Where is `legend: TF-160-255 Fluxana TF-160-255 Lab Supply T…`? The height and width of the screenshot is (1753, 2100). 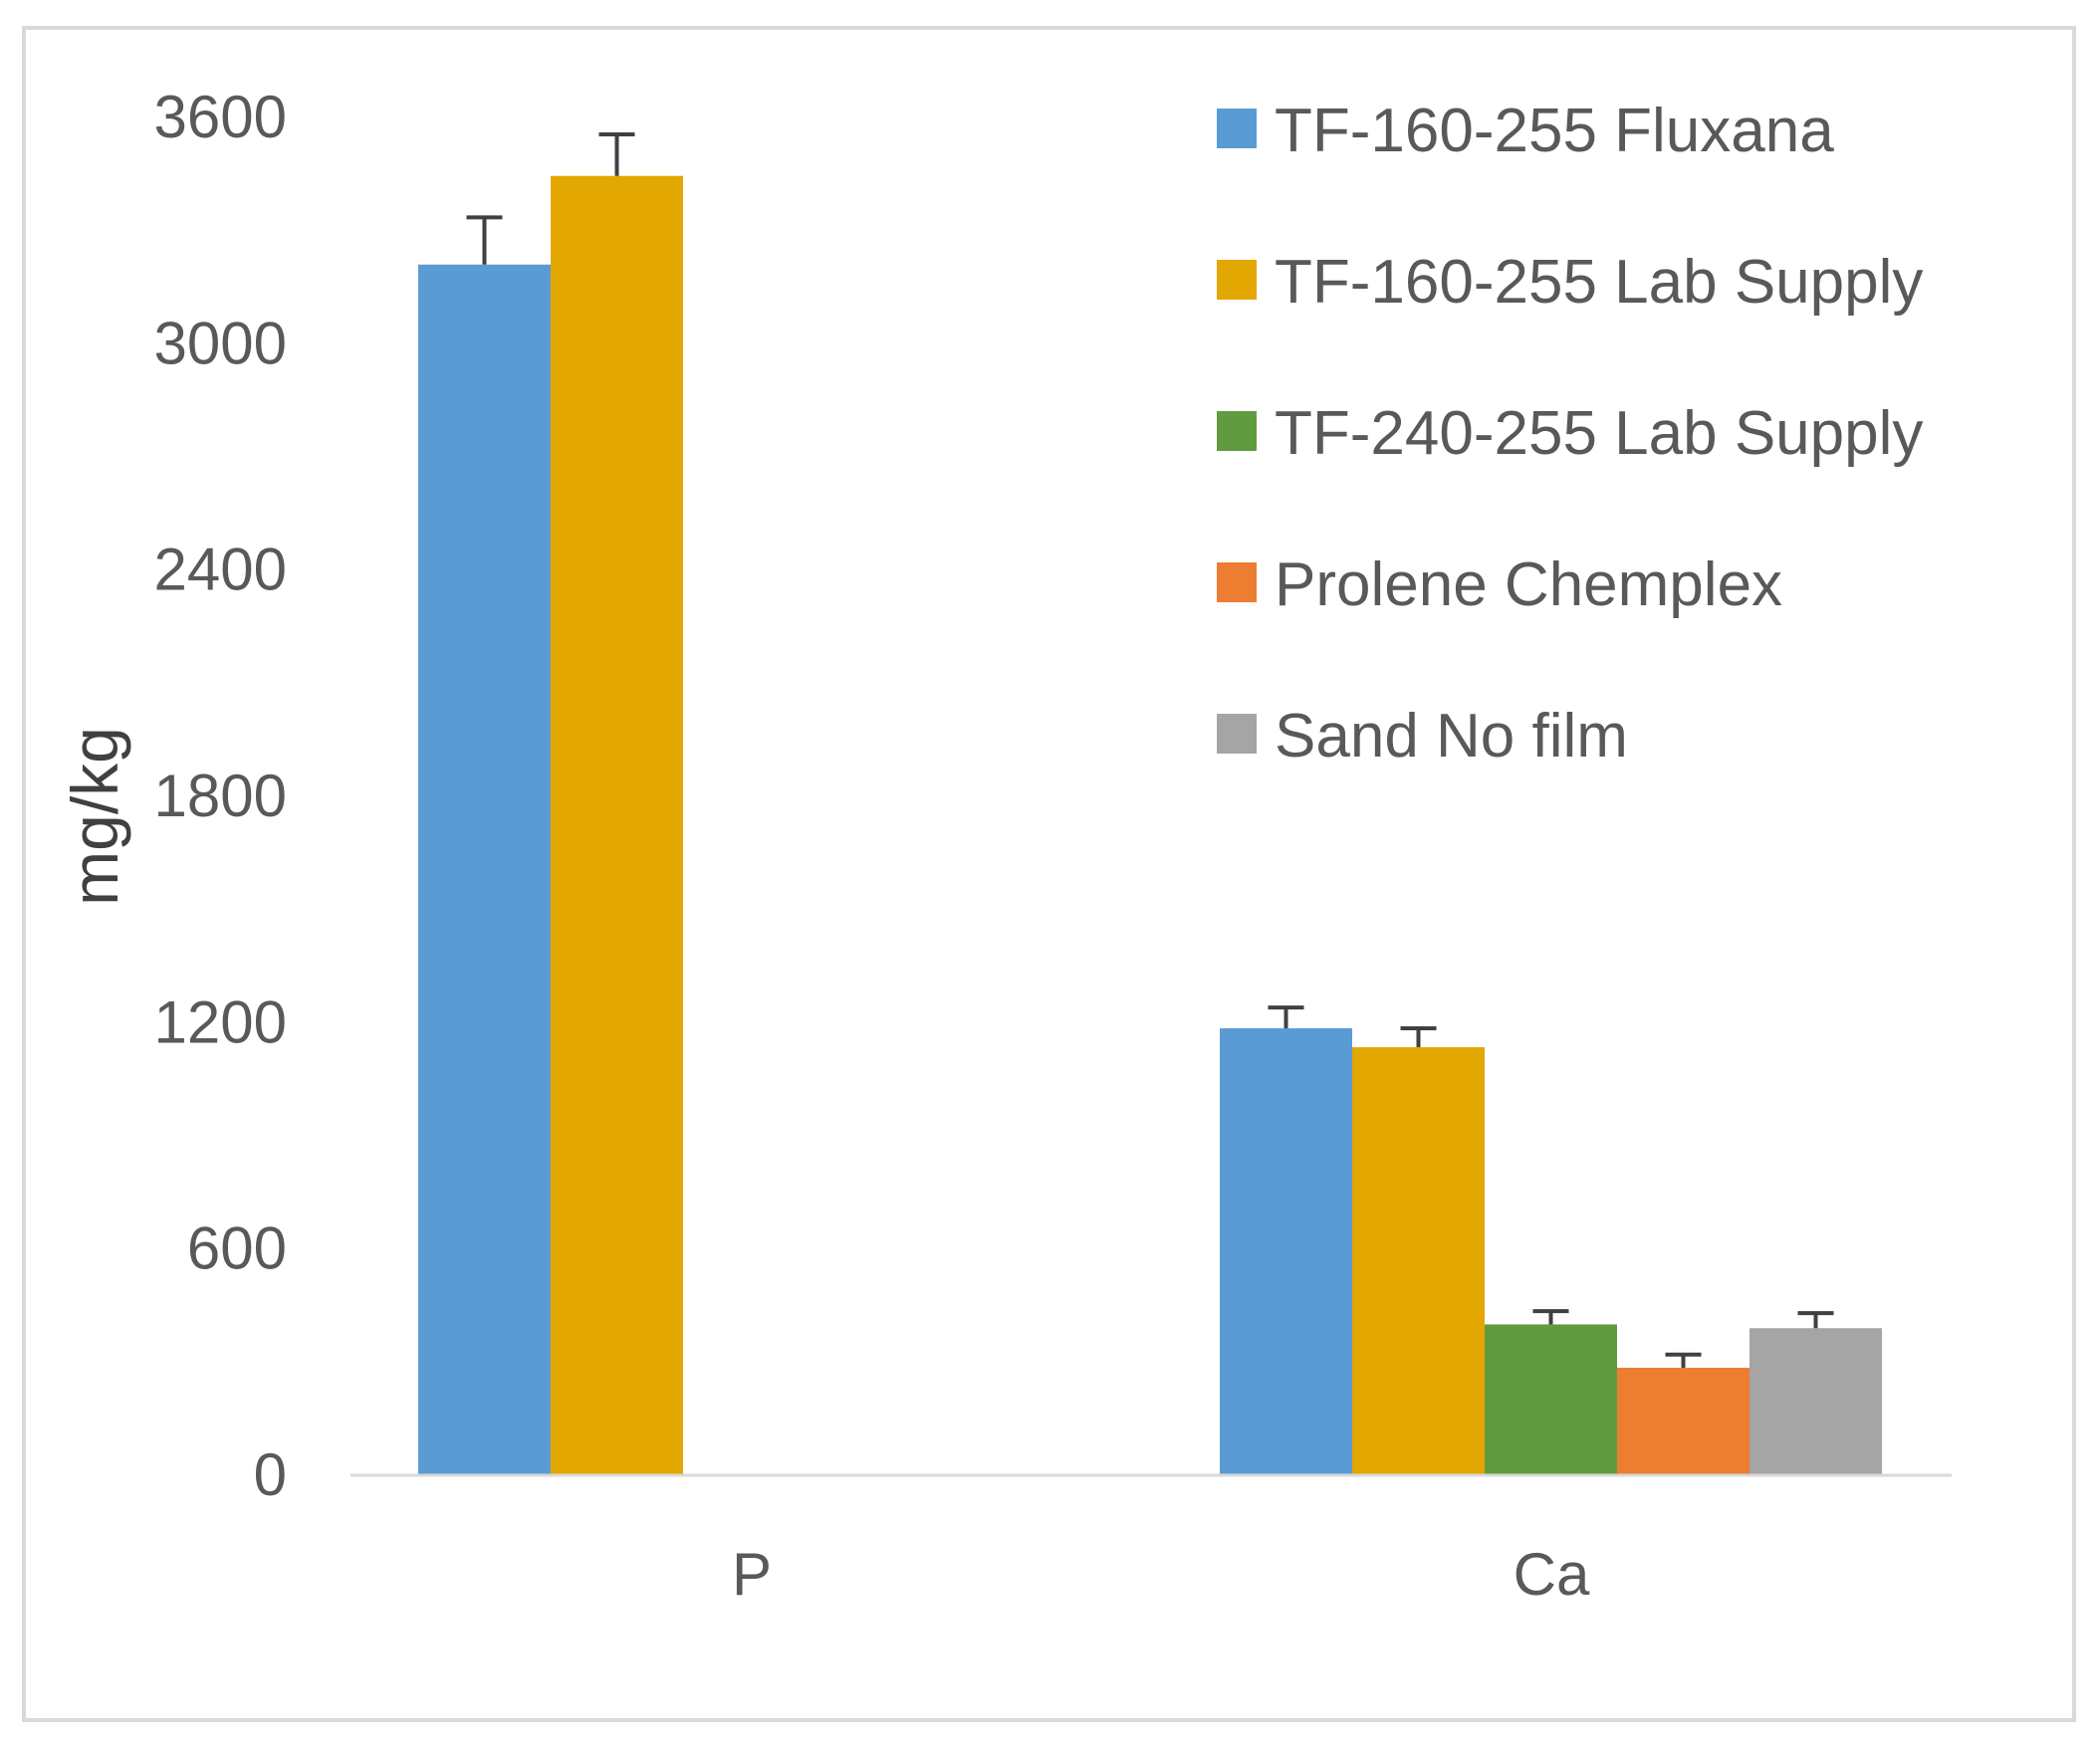
legend: TF-160-255 Fluxana TF-160-255 Lab Supply T… is located at coordinates (1570, 434).